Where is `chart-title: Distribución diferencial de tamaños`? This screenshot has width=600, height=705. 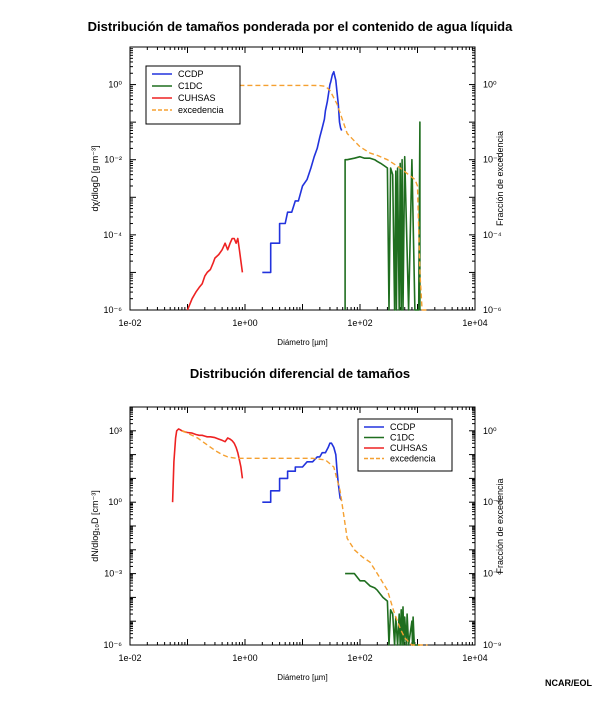
chart-title: Distribución diferencial de tamaños is located at coordinates (300, 373).